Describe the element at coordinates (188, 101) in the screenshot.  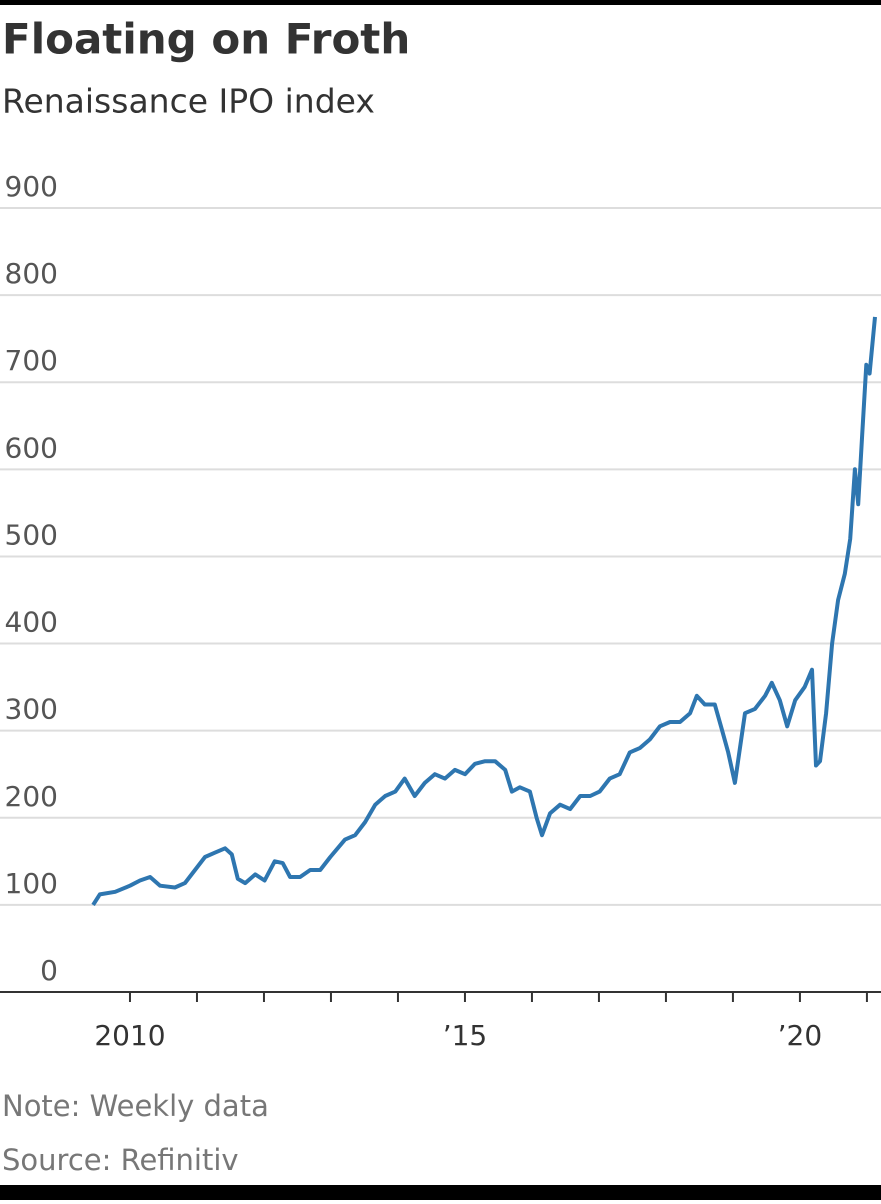
I see `chart-subtitle: Renaissance IPO index` at that location.